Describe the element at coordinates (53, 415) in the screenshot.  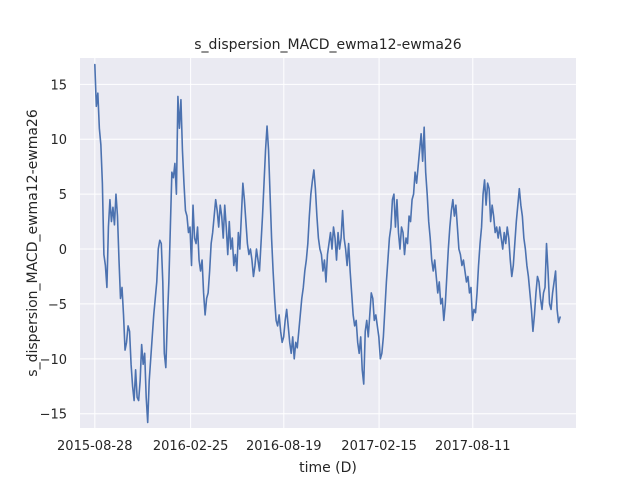
I see `y-tick-label: −15` at that location.